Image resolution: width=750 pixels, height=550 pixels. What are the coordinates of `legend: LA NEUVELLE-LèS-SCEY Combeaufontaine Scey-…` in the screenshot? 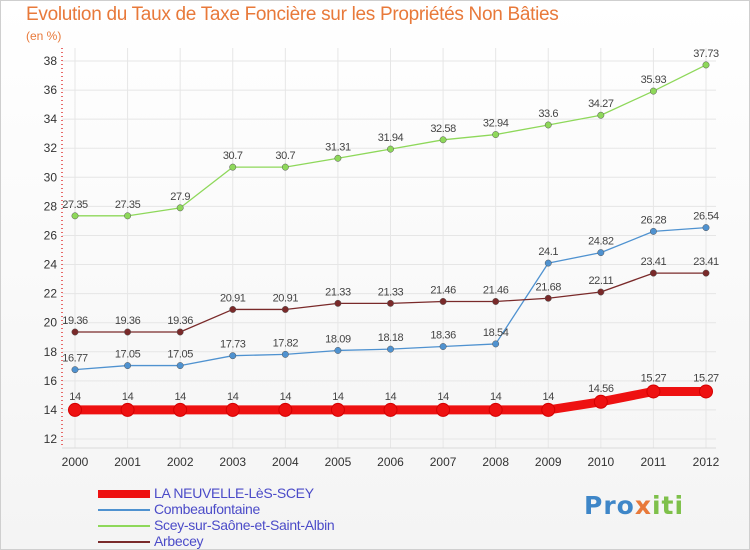 It's located at (258, 517).